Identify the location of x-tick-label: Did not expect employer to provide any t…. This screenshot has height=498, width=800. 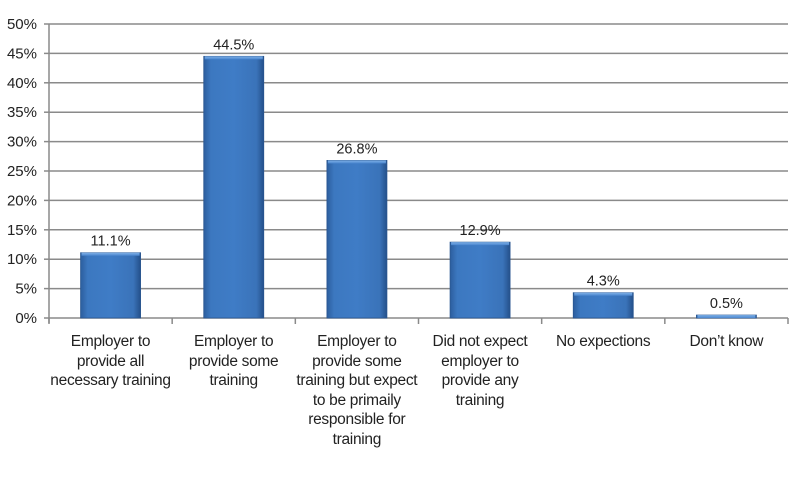
(480, 371).